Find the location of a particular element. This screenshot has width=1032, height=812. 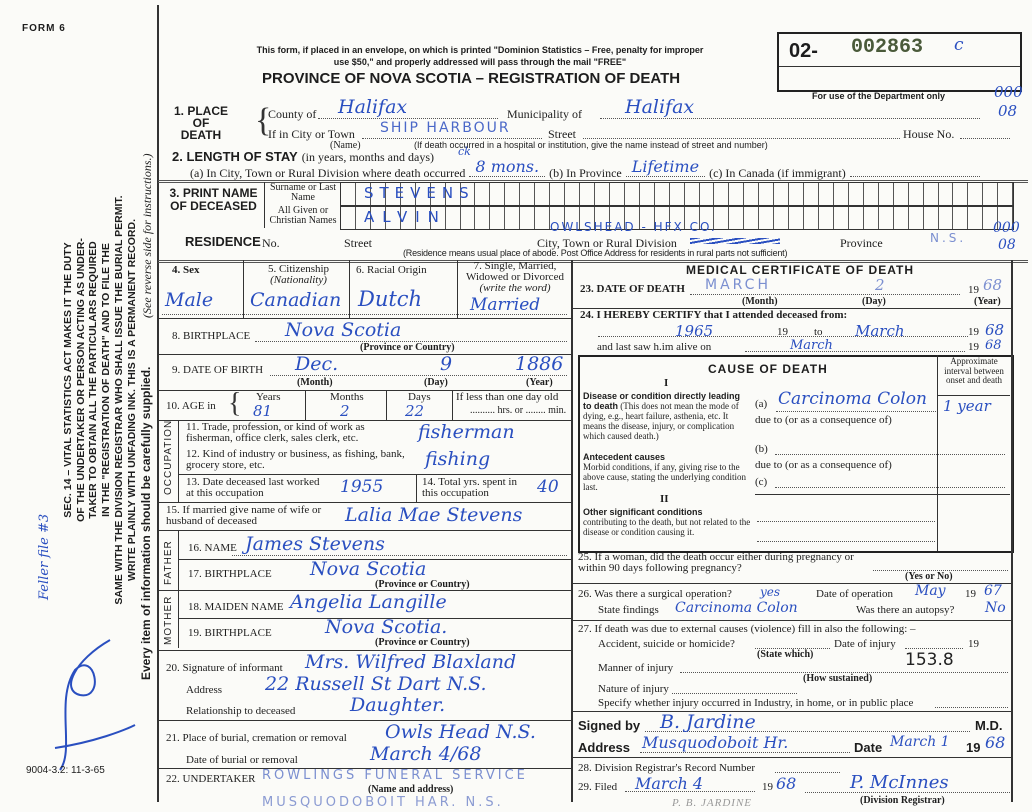

physician-signature: B. Jardine is located at coordinates (708, 722).